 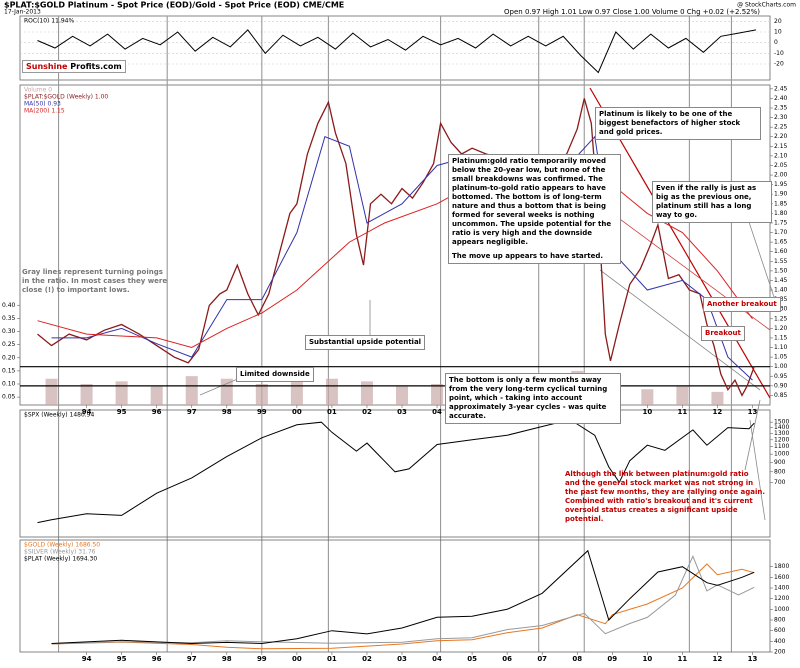 I want to click on date: 17-Jan-2013, so click(x=22, y=12).